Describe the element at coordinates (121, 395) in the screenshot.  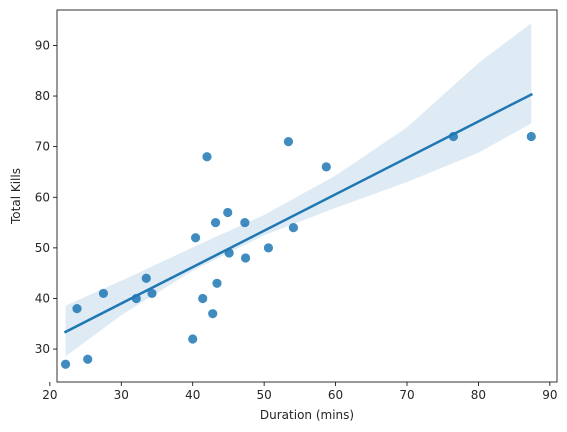
I see `x-tick-label: 30` at that location.